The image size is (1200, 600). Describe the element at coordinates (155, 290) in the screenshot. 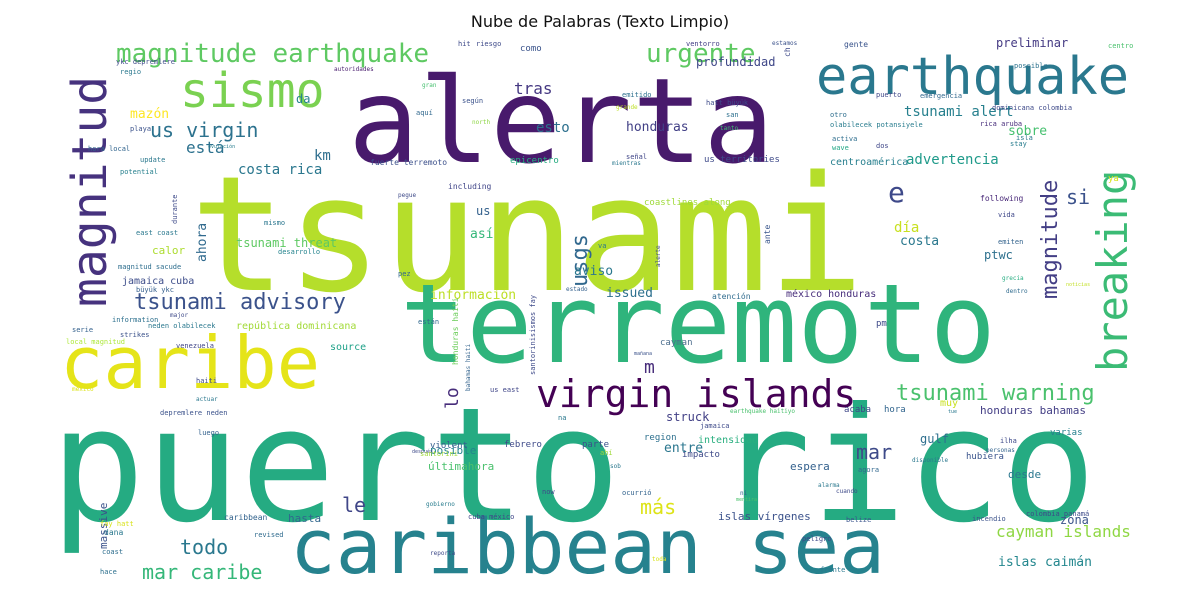

I see `word-buyuk-ykc: büyük ykc` at that location.